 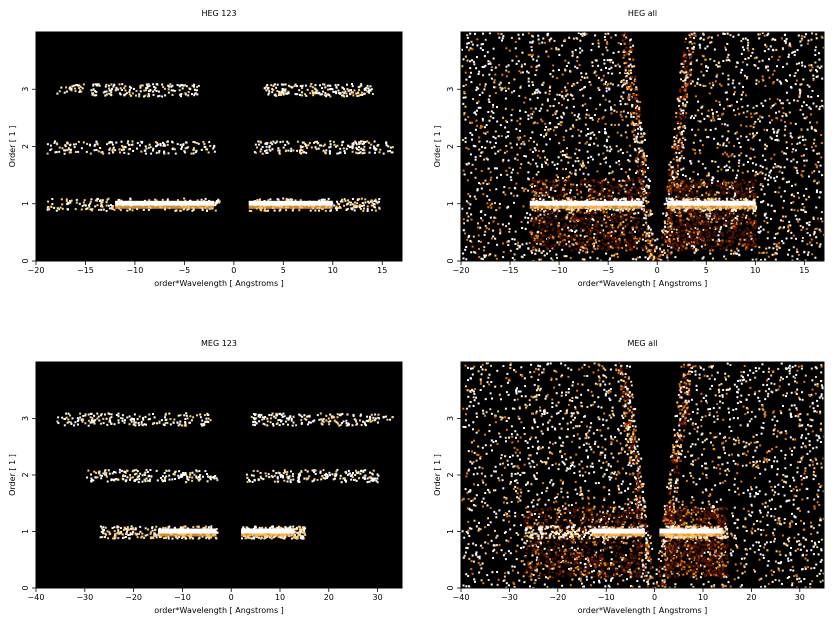 What do you see at coordinates (642, 343) in the screenshot?
I see `chart-title: MEG all` at bounding box center [642, 343].